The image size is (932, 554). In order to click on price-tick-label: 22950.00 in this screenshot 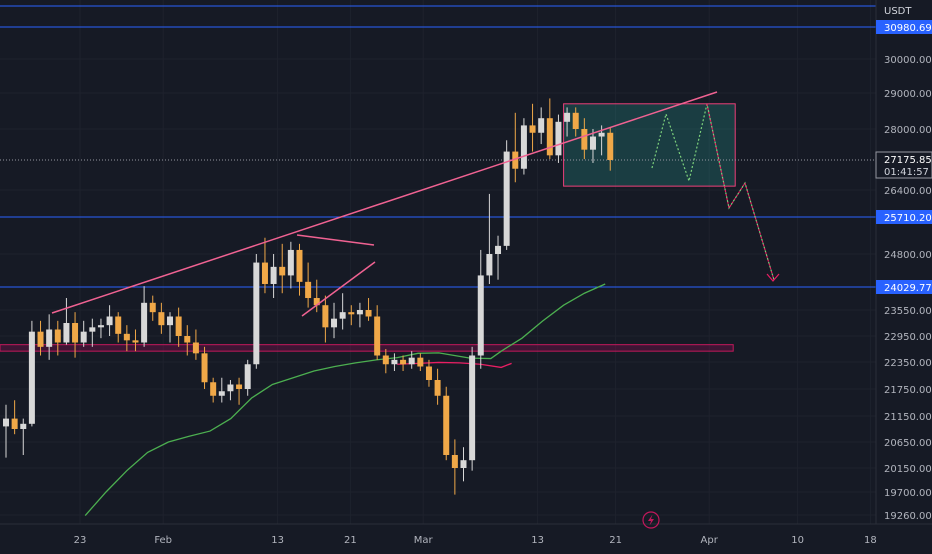, I will do `click(908, 337)`.